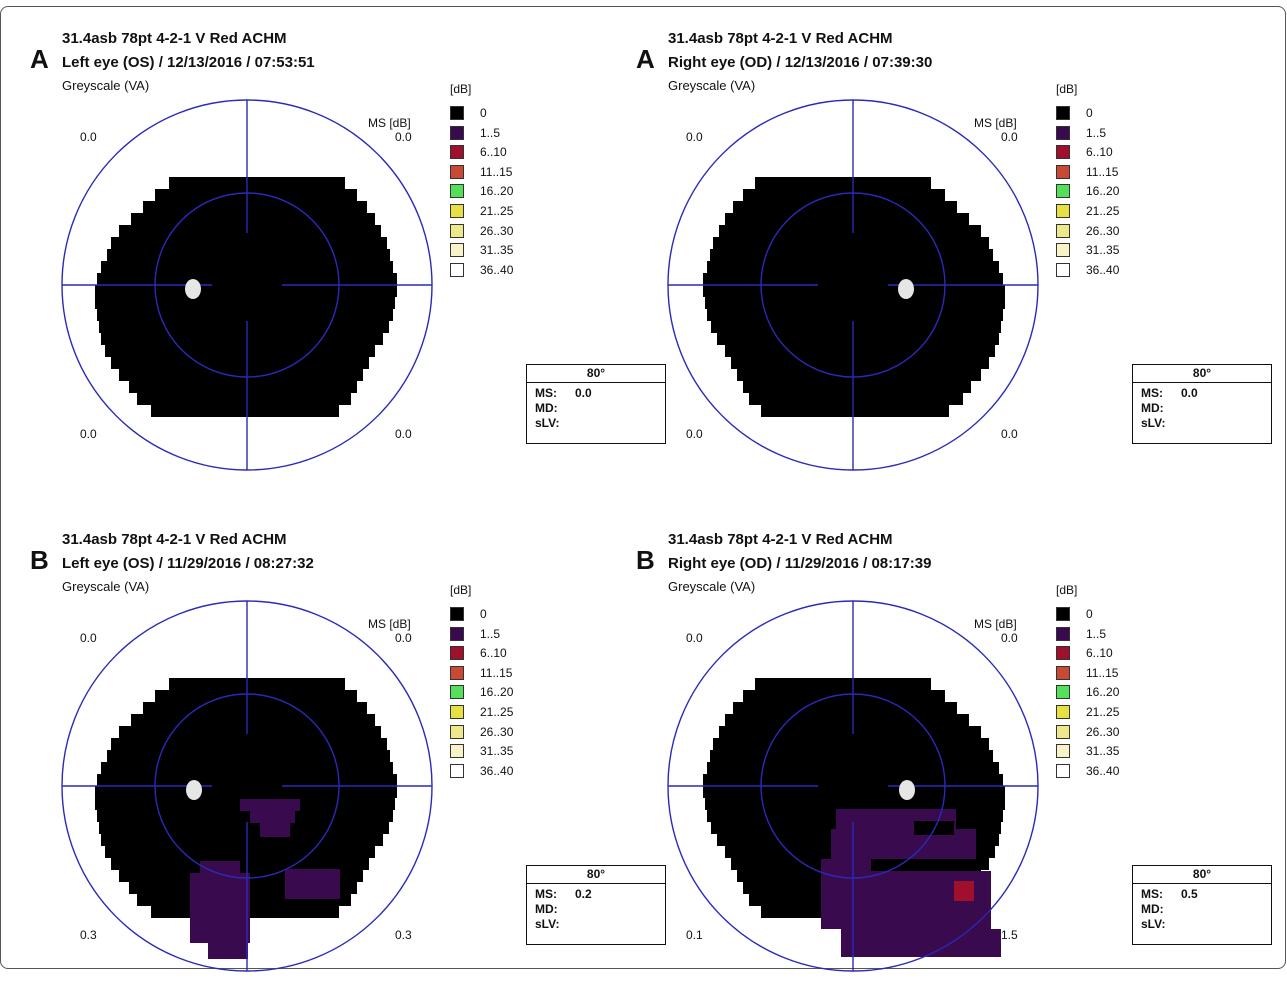  What do you see at coordinates (108, 563) in the screenshot?
I see `eye-label: Left eye (OS)` at bounding box center [108, 563].